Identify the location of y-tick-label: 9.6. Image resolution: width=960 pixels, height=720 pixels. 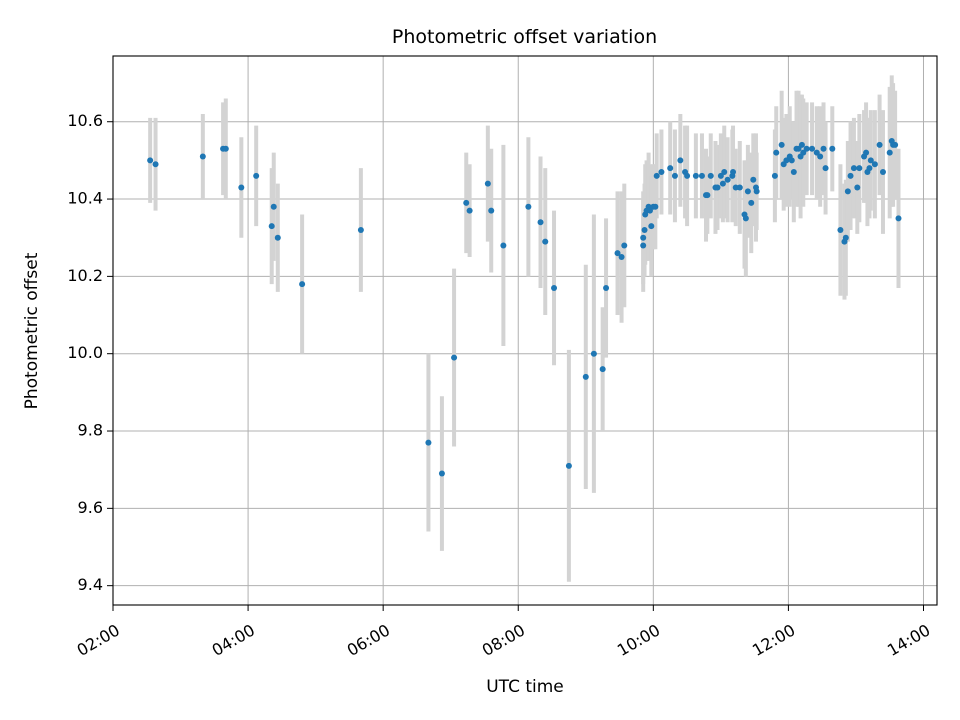
(90, 507).